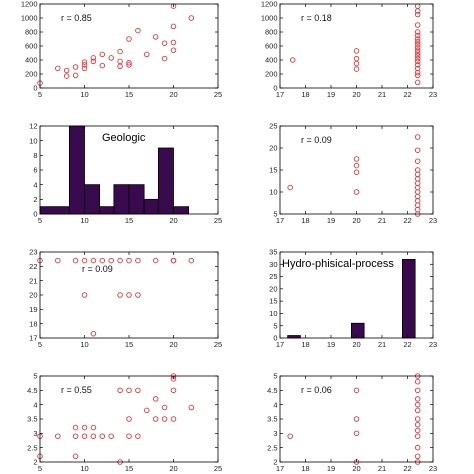 This screenshot has height=474, width=474. What do you see at coordinates (275, 404) in the screenshot?
I see `y-tick-label: 4` at bounding box center [275, 404].